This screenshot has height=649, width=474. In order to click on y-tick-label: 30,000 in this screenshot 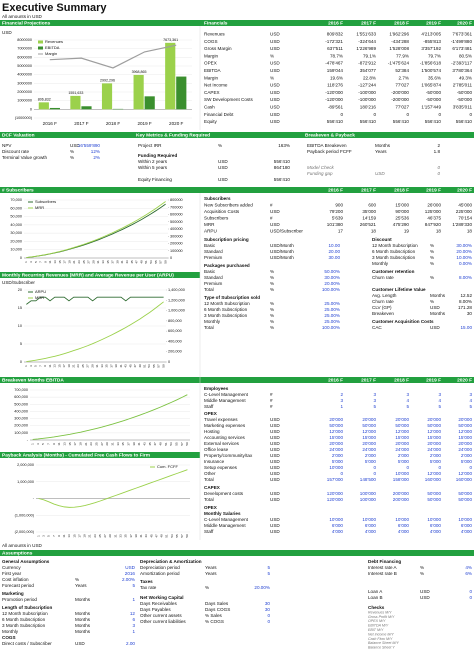, I will do `click(16, 233)`.